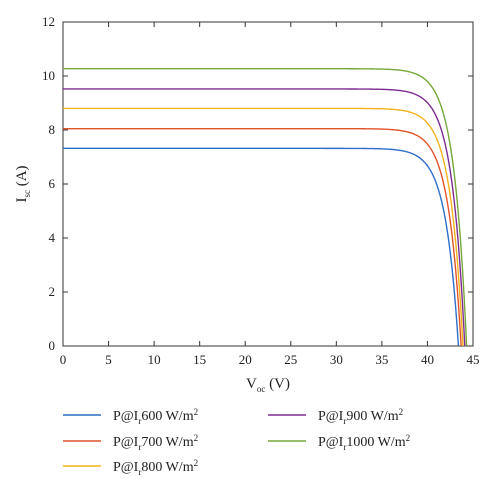  What do you see at coordinates (199, 359) in the screenshot?
I see `x-tick-label: 15` at bounding box center [199, 359].